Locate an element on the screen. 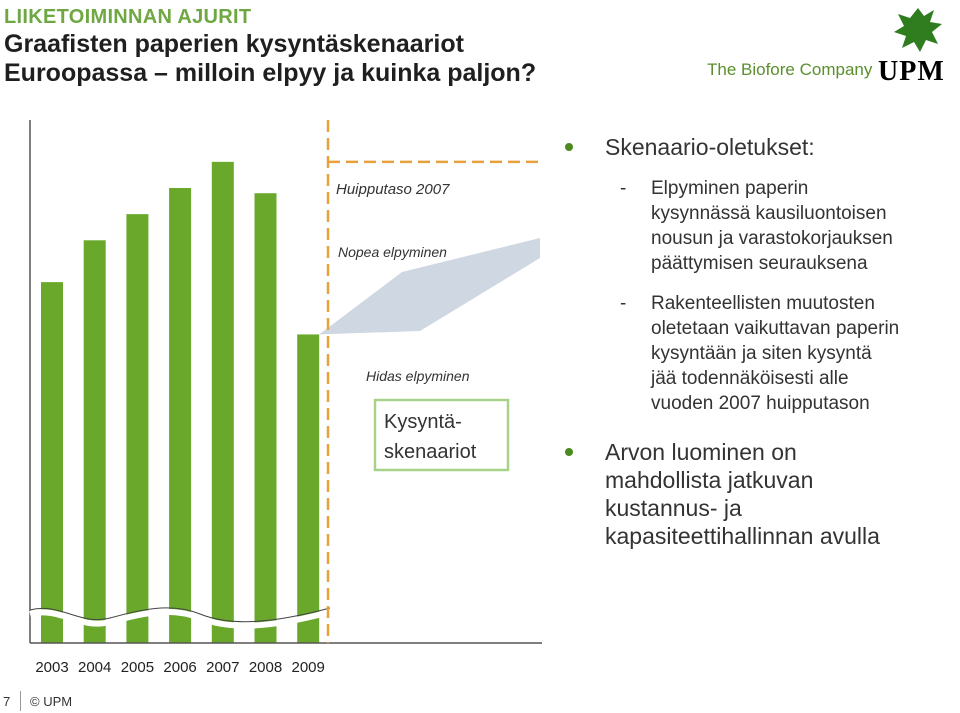 The image size is (960, 713). tick-label-2005: 2005 is located at coordinates (137, 667).